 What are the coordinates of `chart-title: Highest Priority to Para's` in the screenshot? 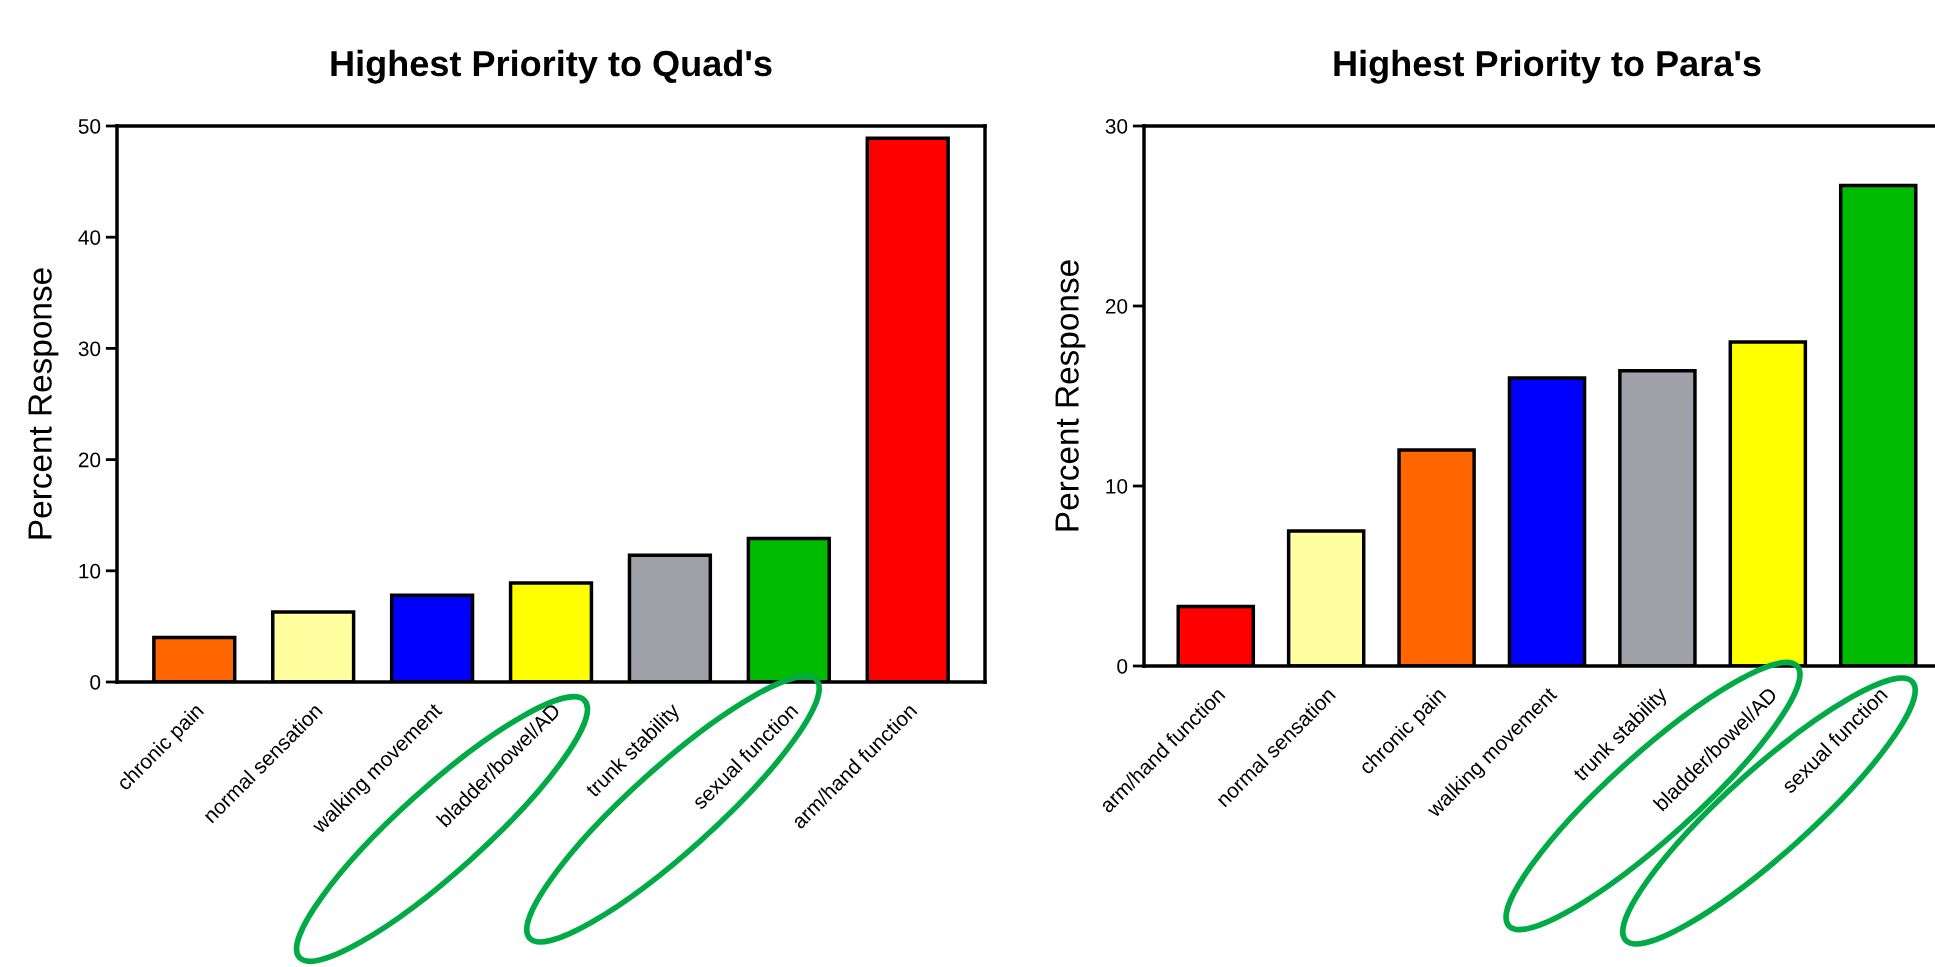 It's located at (1547, 66).